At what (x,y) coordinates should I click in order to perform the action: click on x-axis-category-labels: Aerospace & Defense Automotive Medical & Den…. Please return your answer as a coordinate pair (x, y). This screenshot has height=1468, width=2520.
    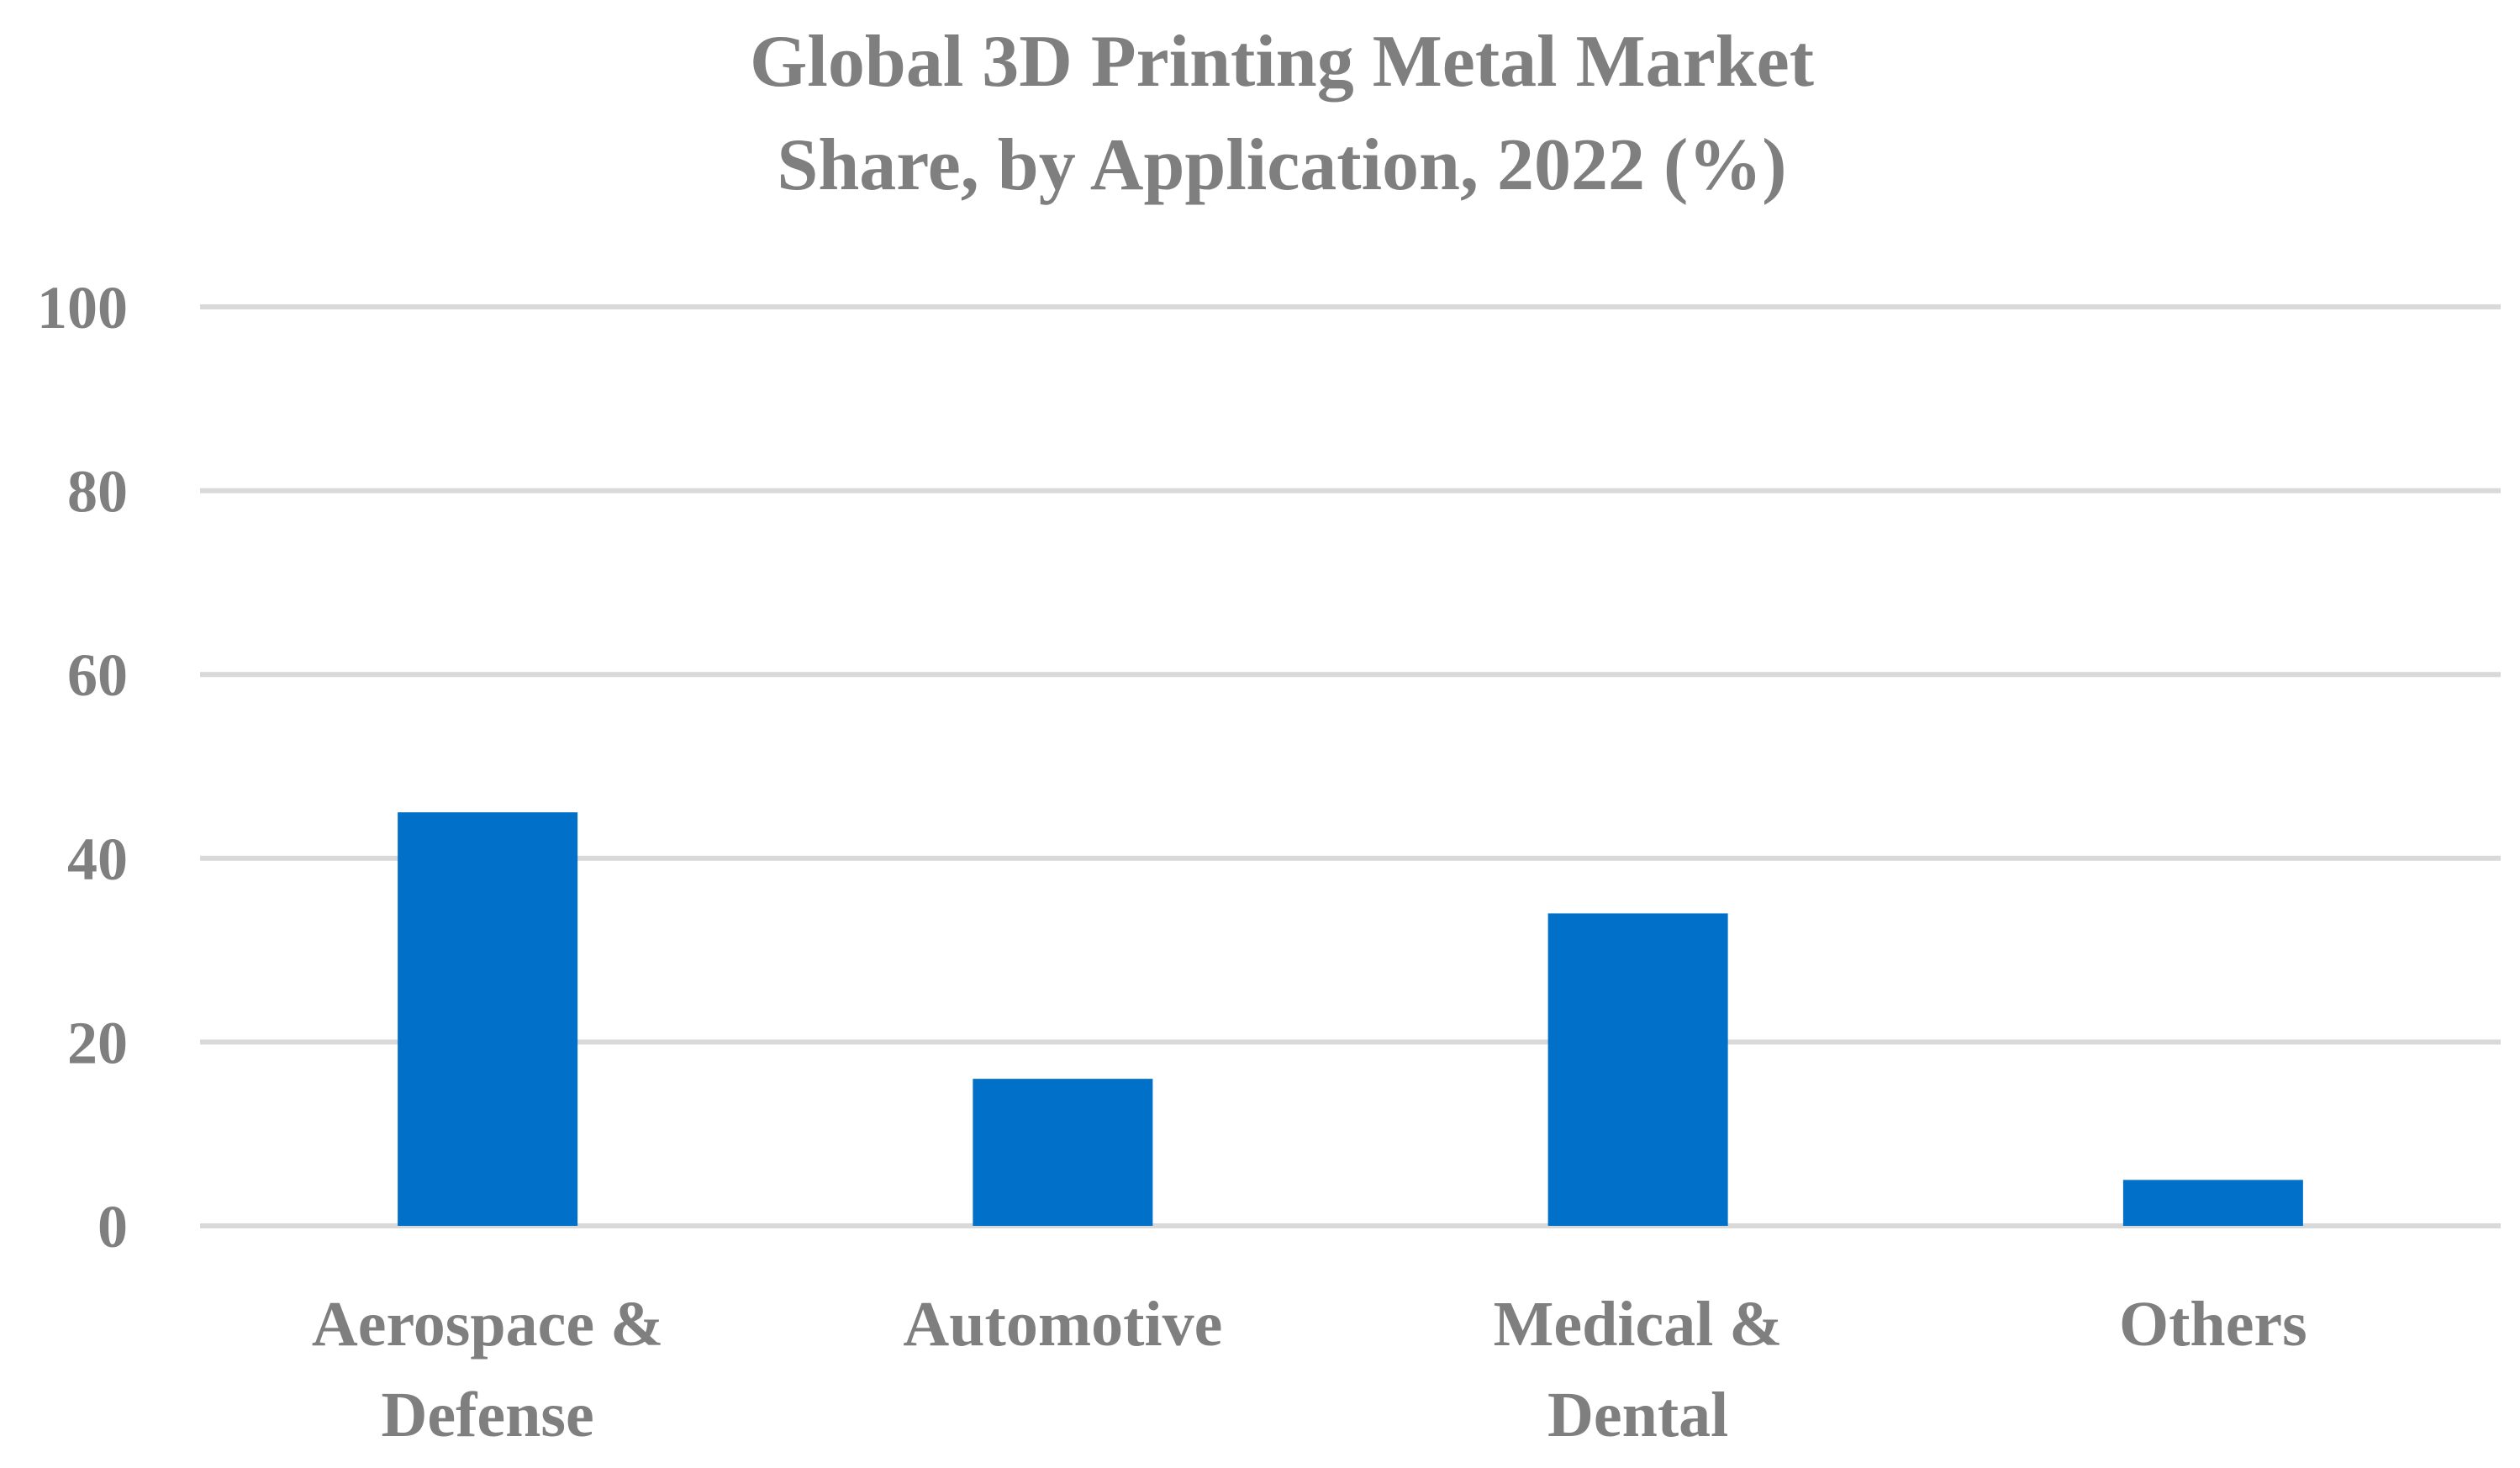
    Looking at the image, I should click on (1309, 1370).